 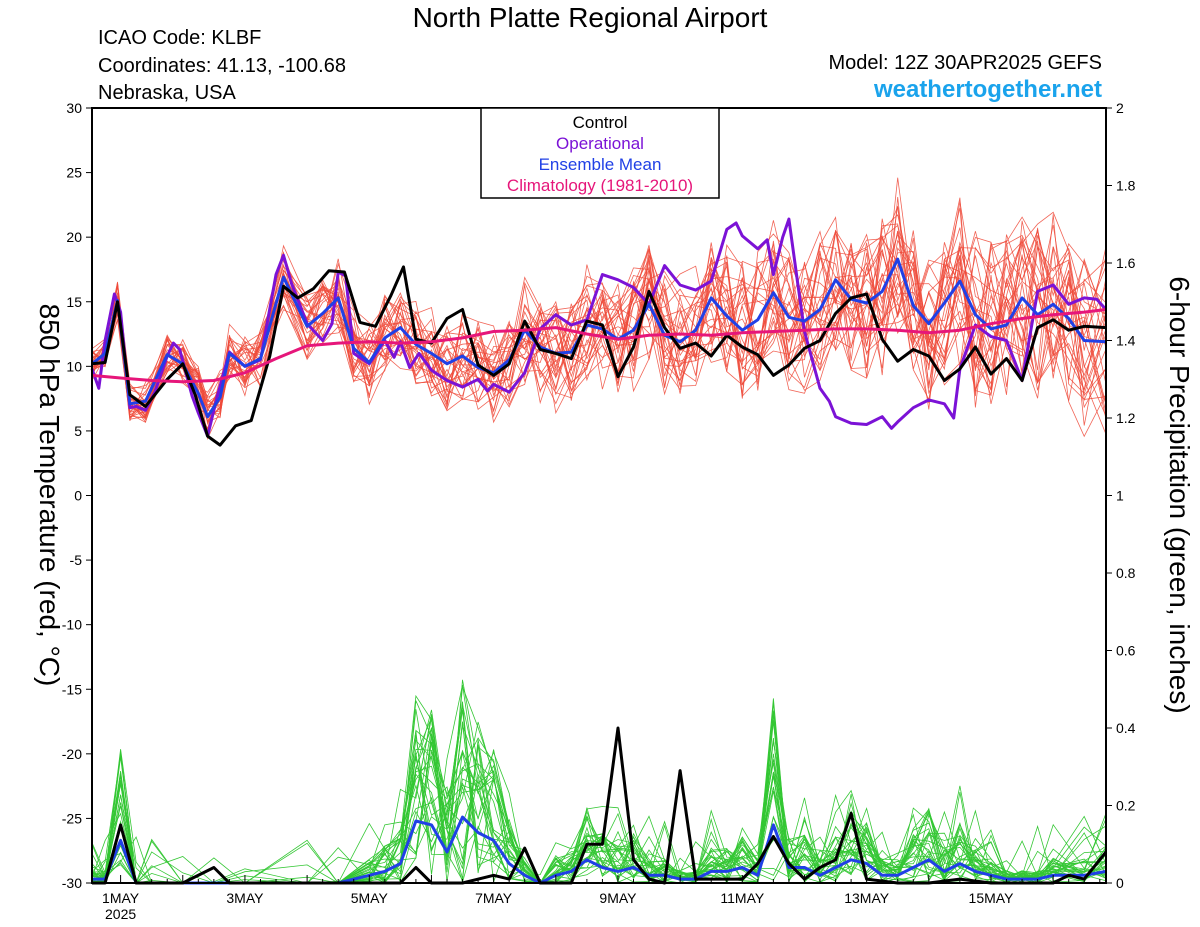 What do you see at coordinates (121, 898) in the screenshot?
I see `x-tick-label: 1MAY` at bounding box center [121, 898].